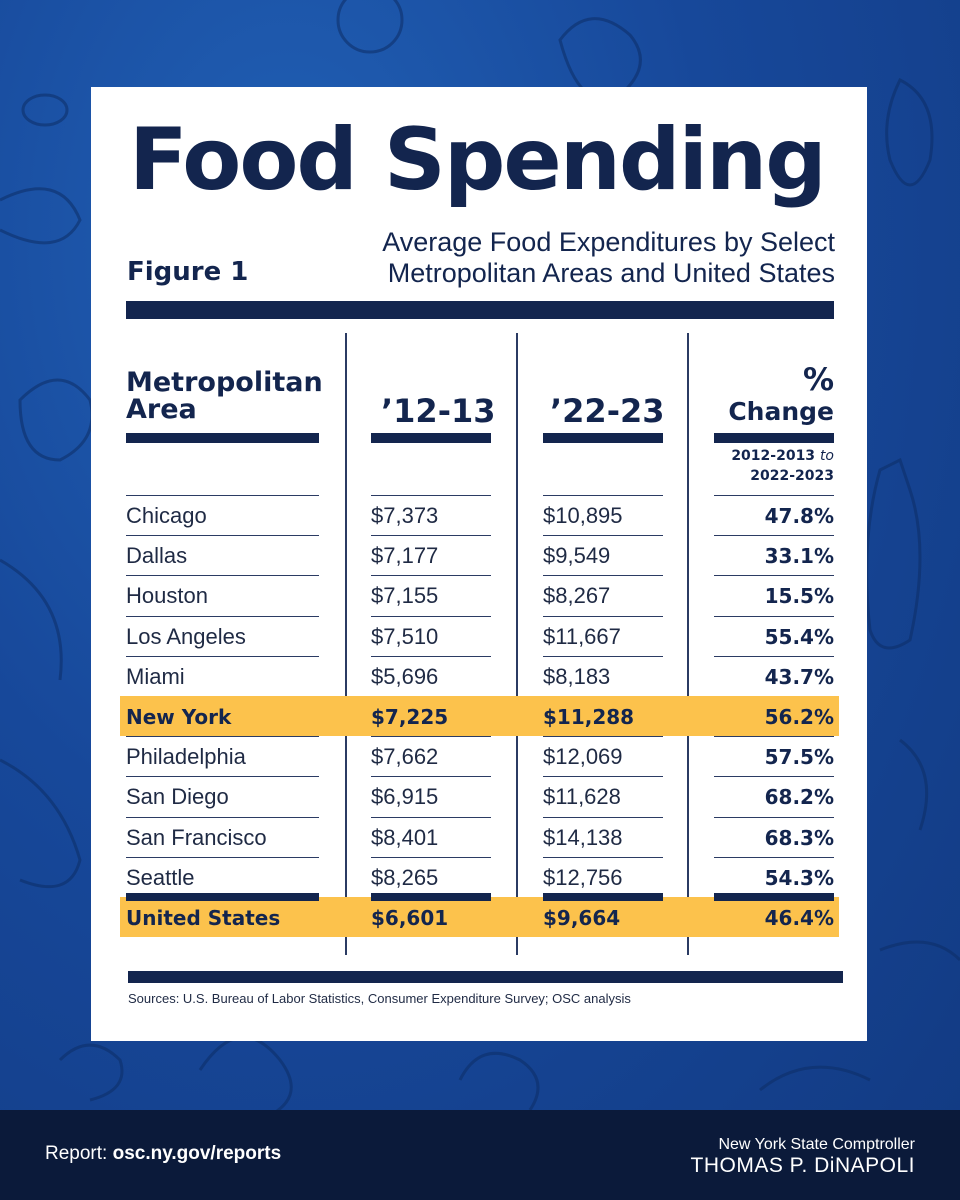 The height and width of the screenshot is (1200, 960). What do you see at coordinates (577, 676) in the screenshot?
I see `cell-2022-23: $8,183` at bounding box center [577, 676].